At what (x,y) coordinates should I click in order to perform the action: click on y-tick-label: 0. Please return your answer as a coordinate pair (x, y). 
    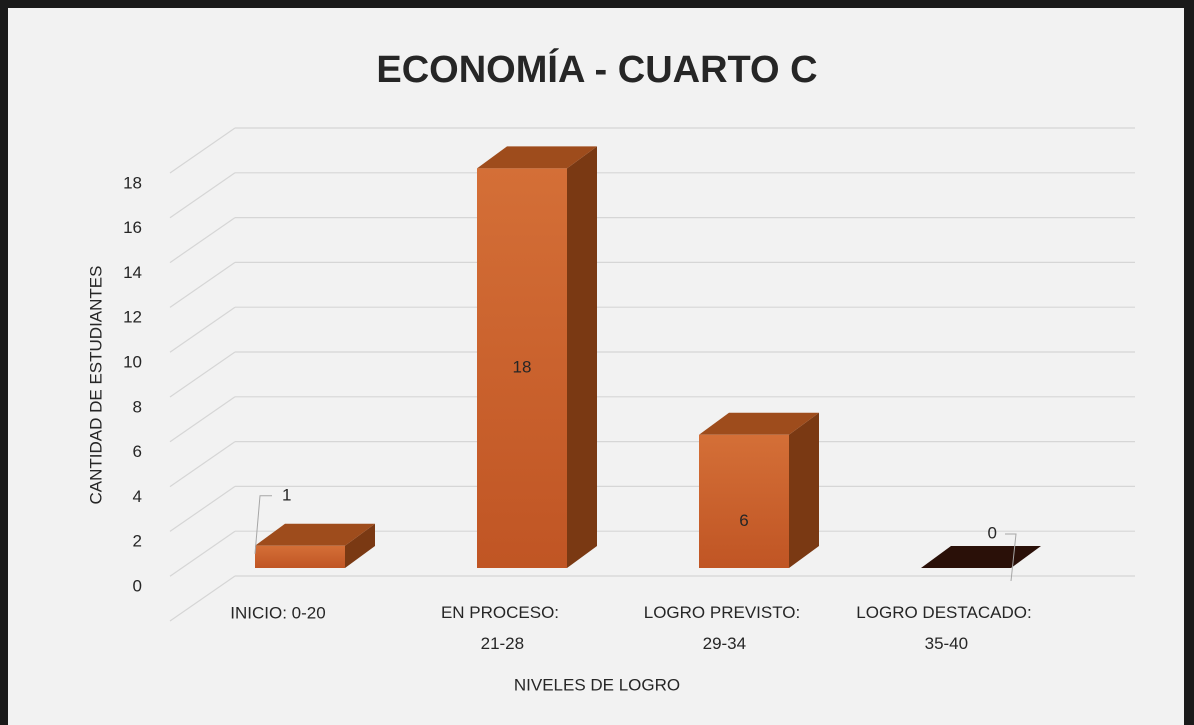
    Looking at the image, I should click on (137, 585).